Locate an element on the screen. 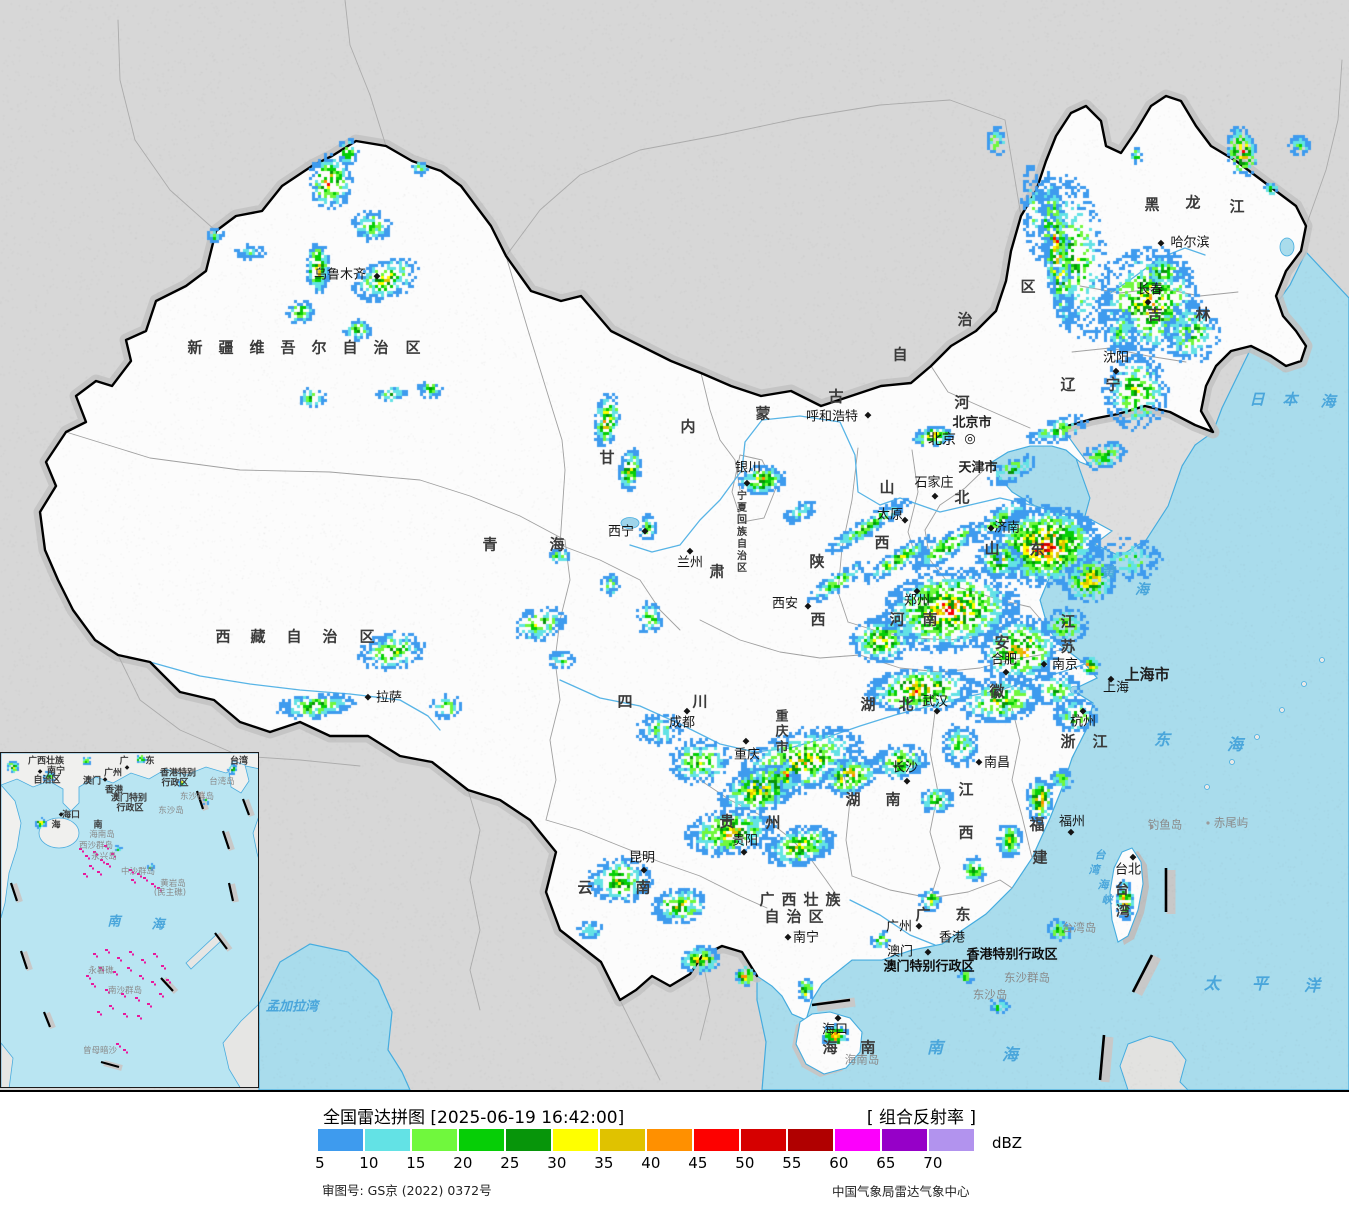 The width and height of the screenshot is (1349, 1208). inset-label: 广 is located at coordinates (124, 761).